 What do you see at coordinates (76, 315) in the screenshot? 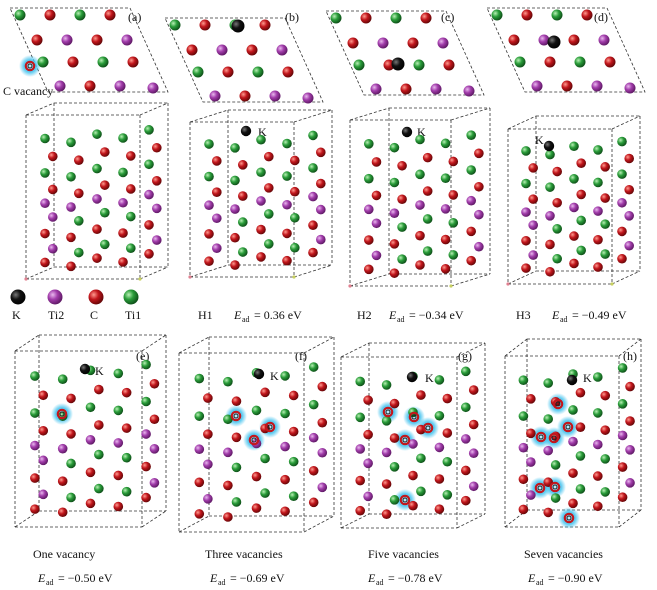
I see `legend: K Ti2 C Ti1` at bounding box center [76, 315].